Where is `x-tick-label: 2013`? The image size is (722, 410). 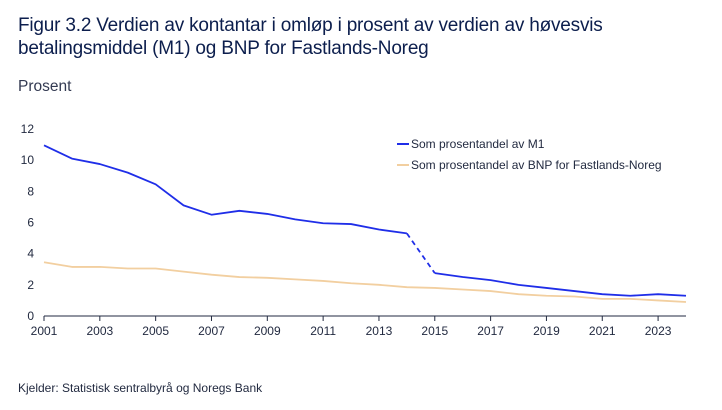 x-tick-label: 2013 is located at coordinates (379, 331).